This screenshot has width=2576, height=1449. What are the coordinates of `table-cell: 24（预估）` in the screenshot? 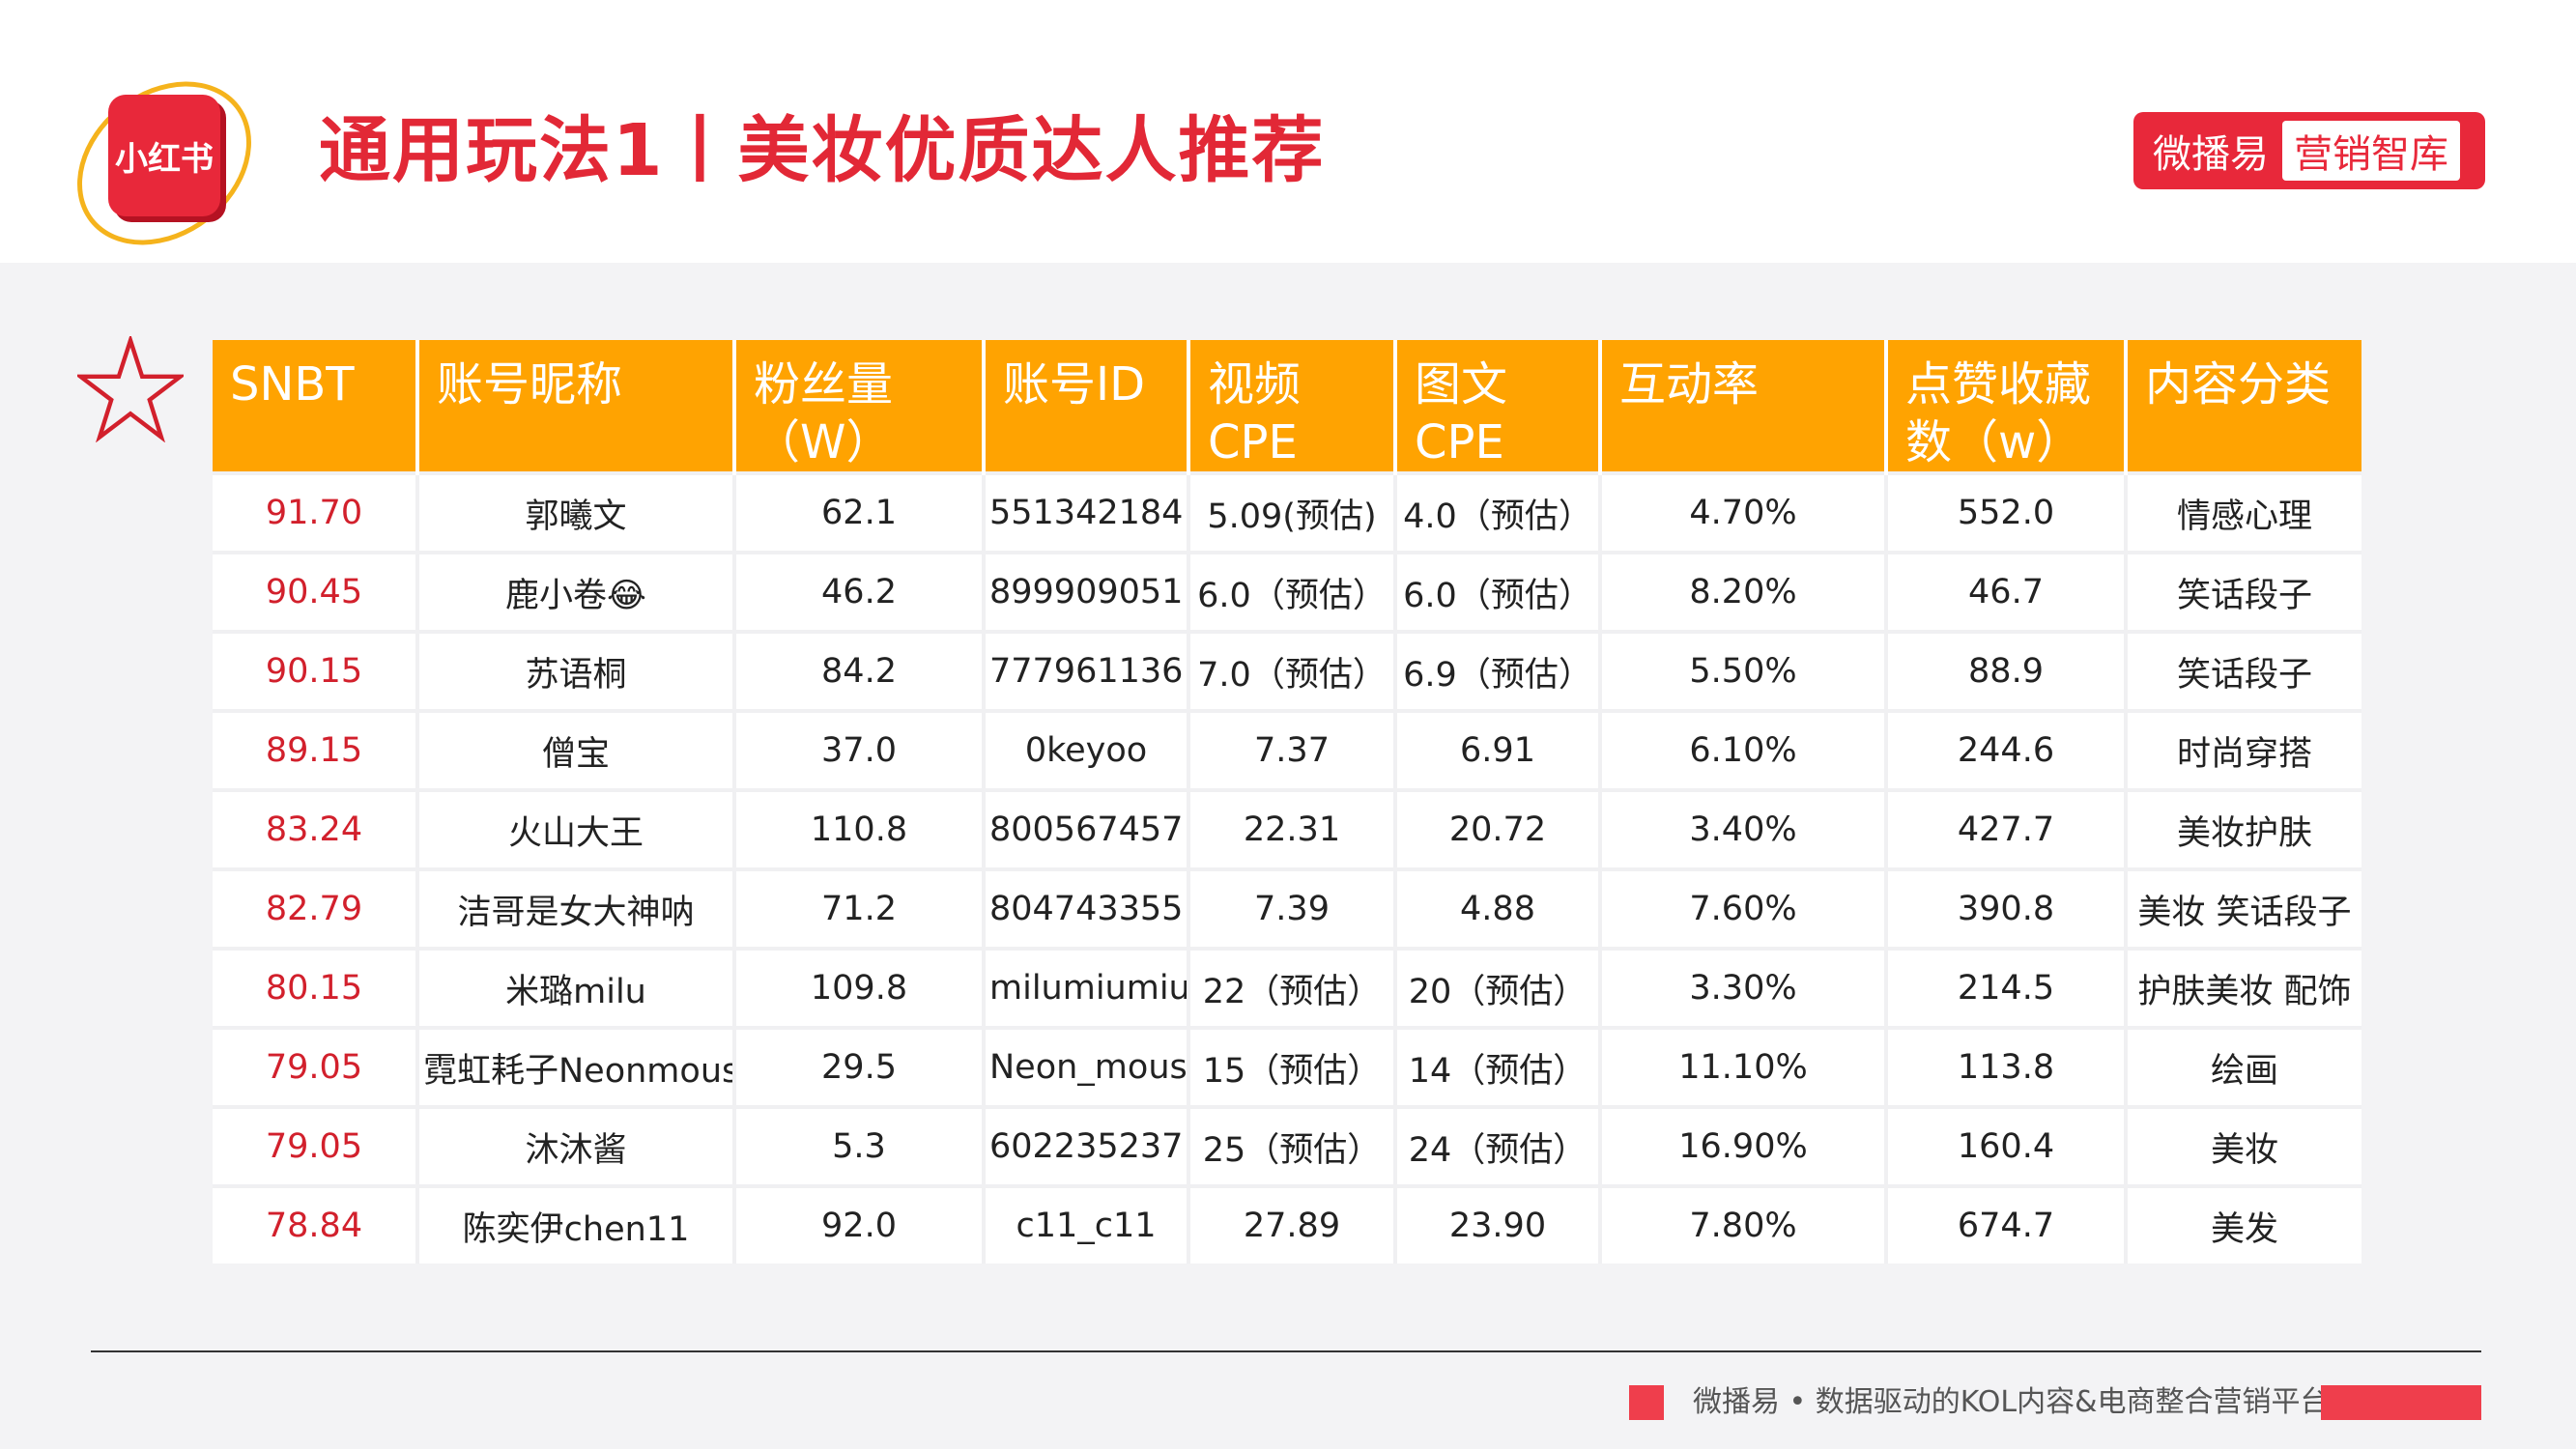 It's located at (1499, 1145).